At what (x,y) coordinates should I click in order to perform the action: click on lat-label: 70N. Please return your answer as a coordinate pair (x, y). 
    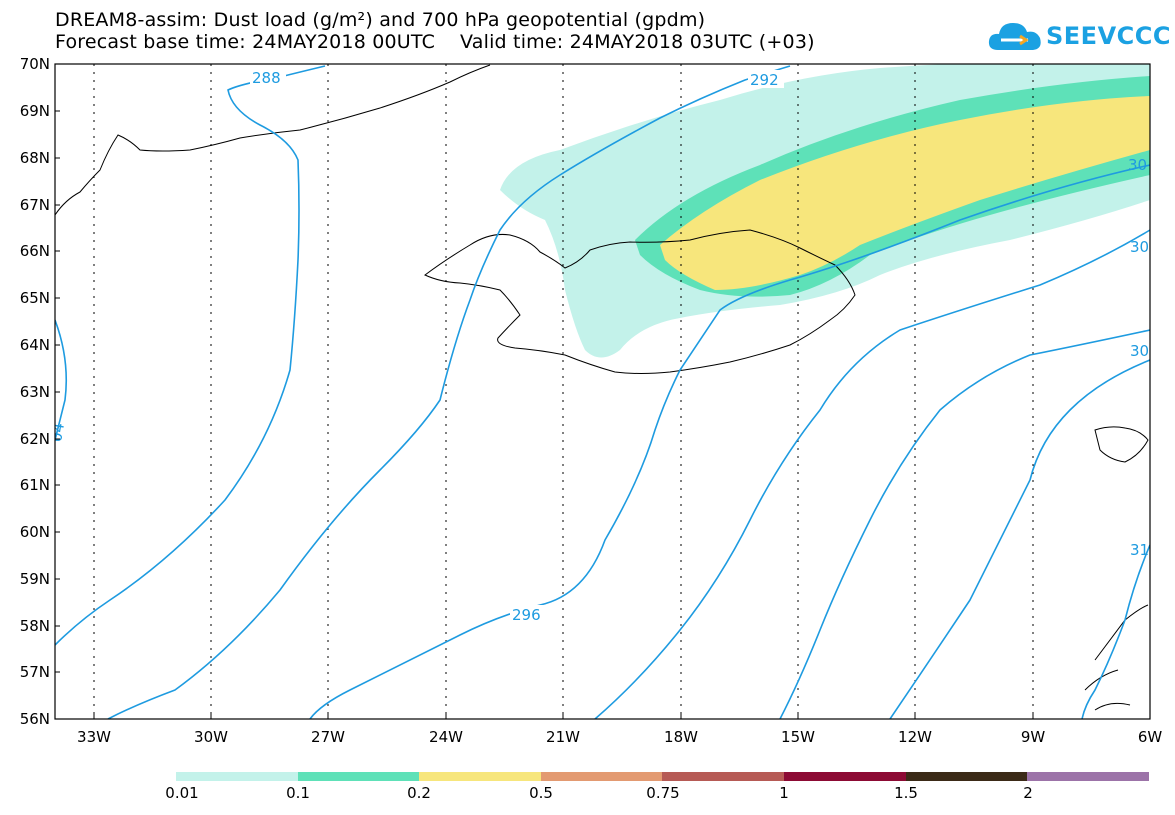
    Looking at the image, I should click on (35, 64).